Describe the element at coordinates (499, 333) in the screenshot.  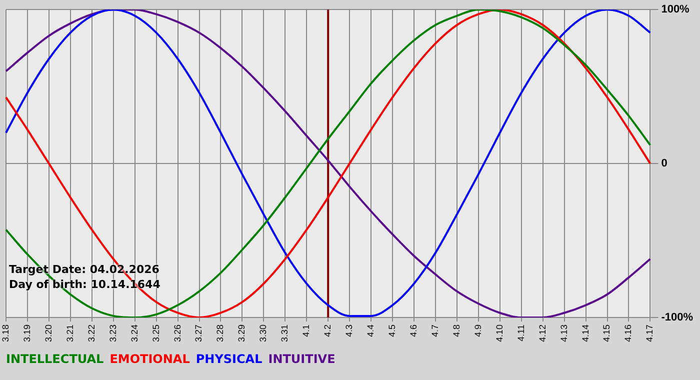
I see `x-tick-label: 4.10` at that location.